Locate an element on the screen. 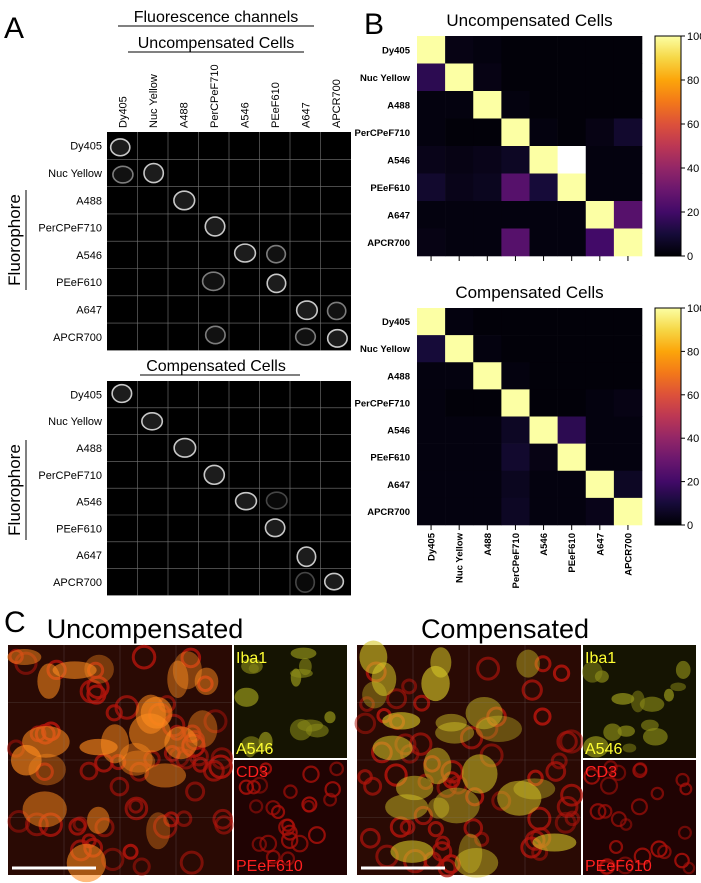 Image resolution: width=701 pixels, height=883 pixels. colorbar-tick-label: 20 is located at coordinates (693, 213).